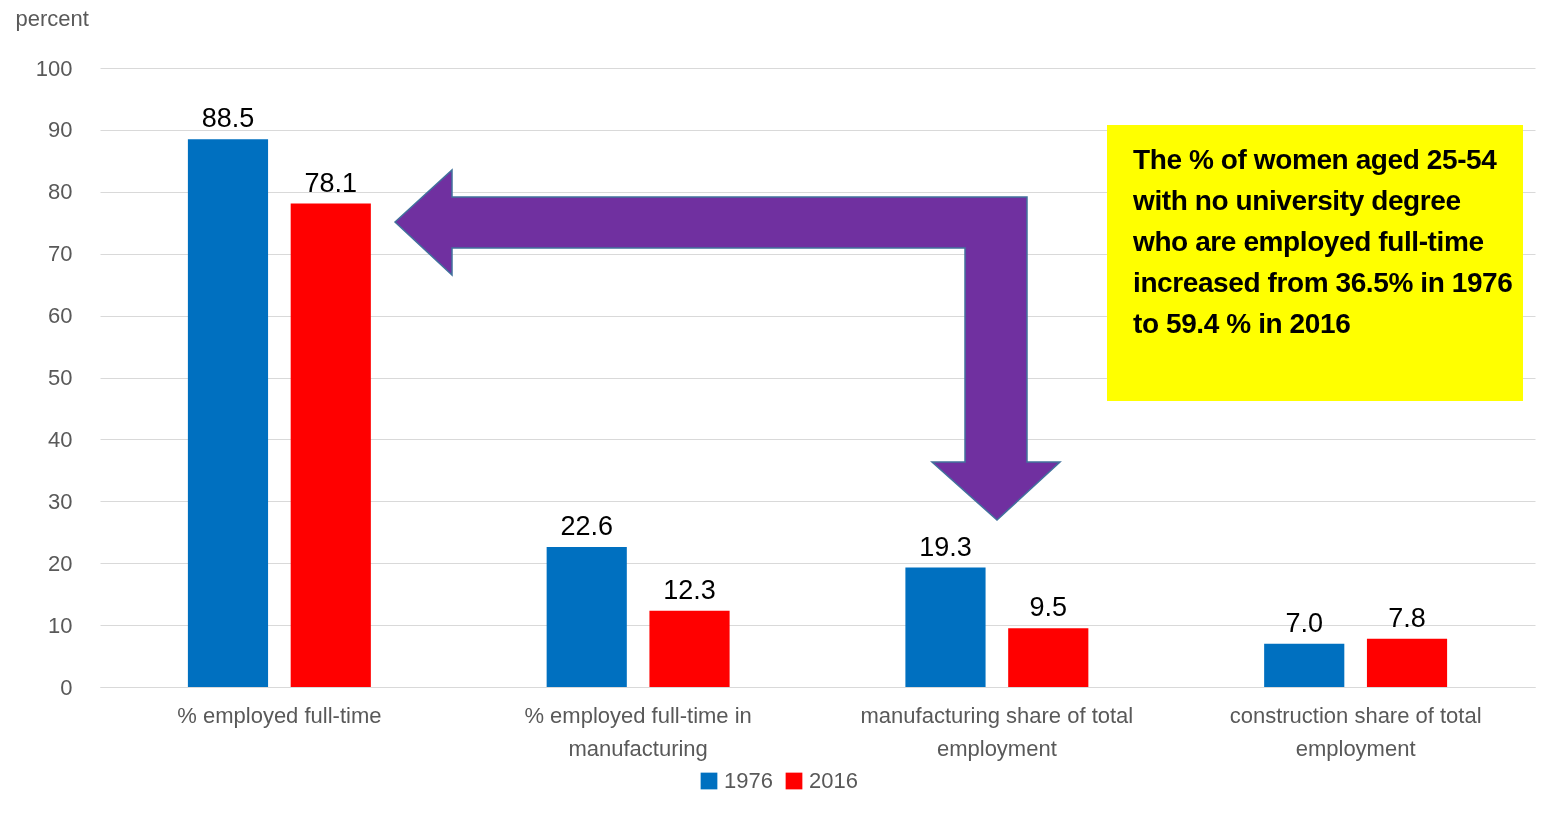  What do you see at coordinates (638, 731) in the screenshot?
I see `x-tick-label: % employed full-time in manufacturing` at bounding box center [638, 731].